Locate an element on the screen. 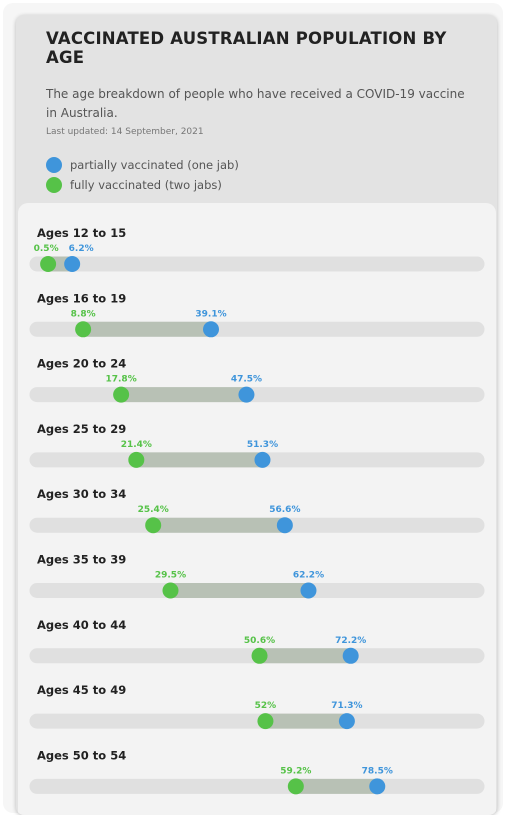  age-label-ages-12-to-15: Ages 12 to 15 is located at coordinates (81, 233).